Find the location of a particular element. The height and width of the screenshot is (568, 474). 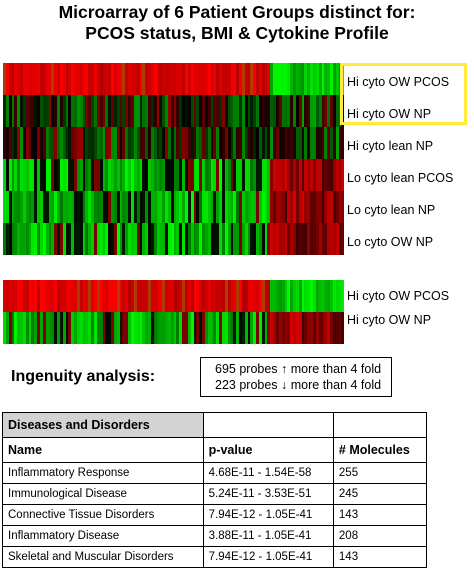

cell-p-value: 5.24E-11 - 3.53E-51 is located at coordinates (268, 494).